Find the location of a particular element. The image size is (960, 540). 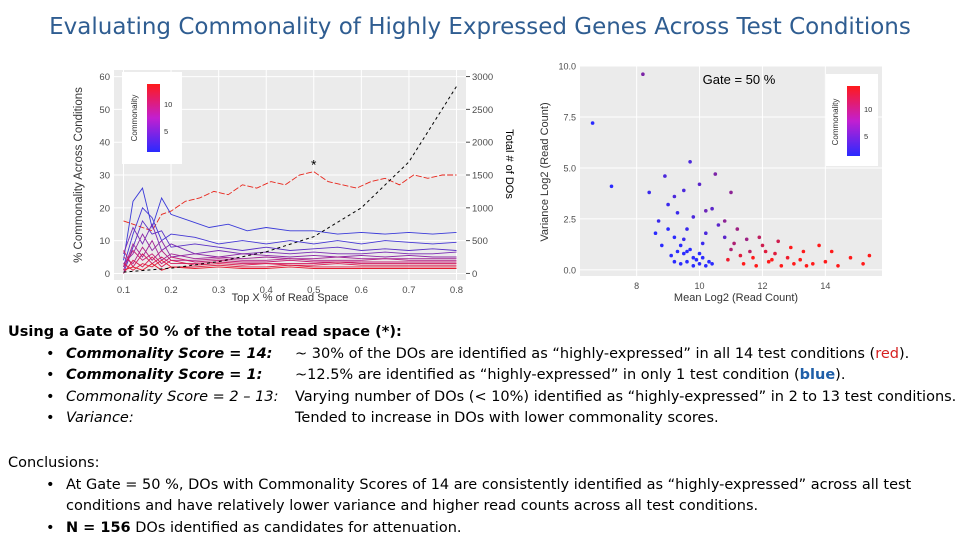

finding-highlight-blue: blue is located at coordinates (817, 375).